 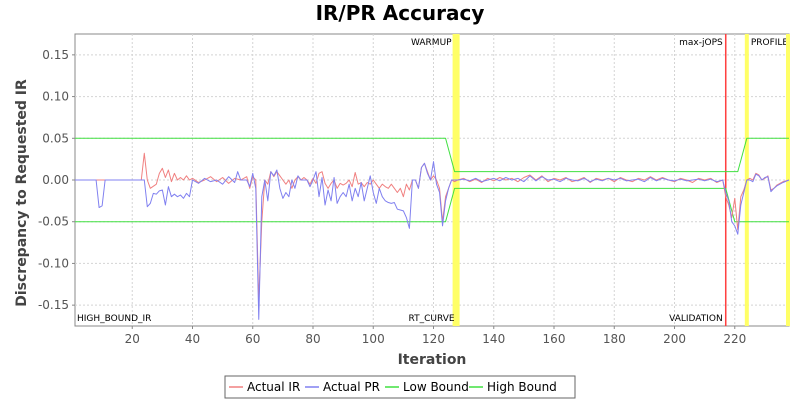 I want to click on x-tick-label: 120, so click(x=433, y=339).